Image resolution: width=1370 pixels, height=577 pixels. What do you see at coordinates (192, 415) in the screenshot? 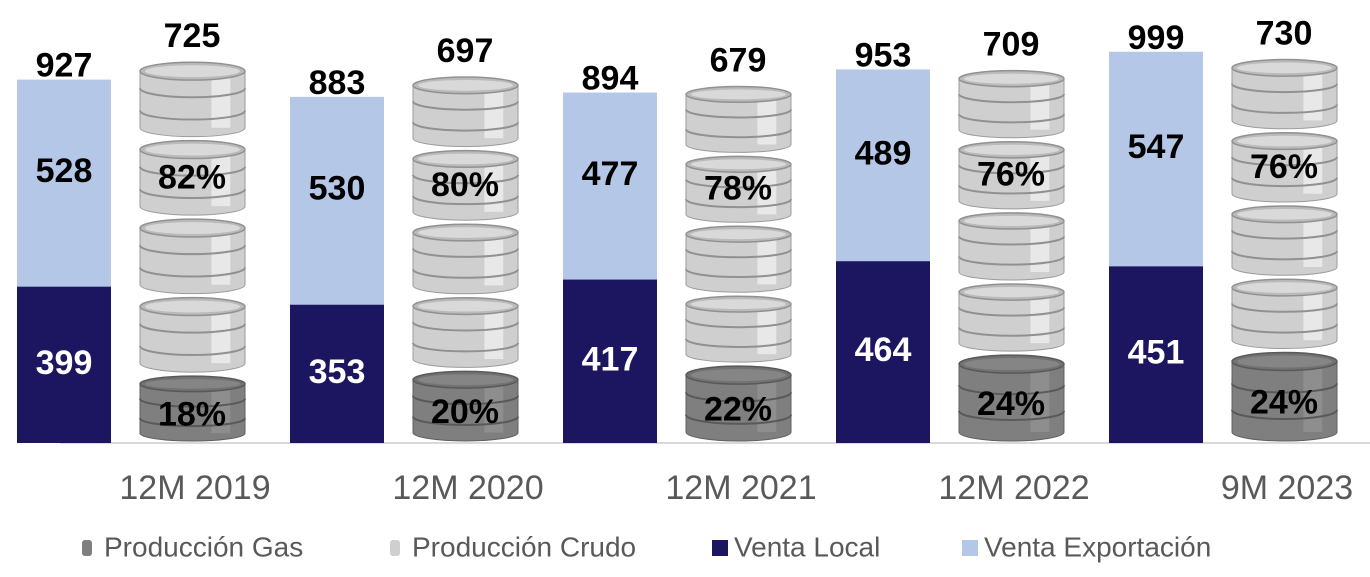
I see `value-label: 18%` at bounding box center [192, 415].